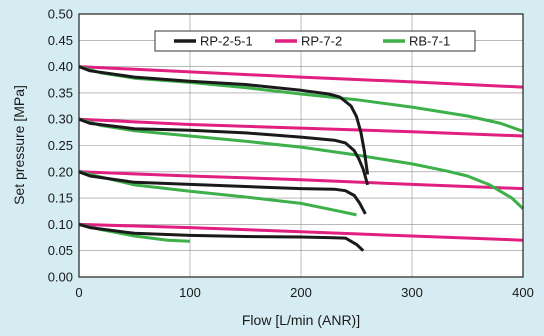 This screenshot has height=336, width=544. I want to click on y-tick-label: 0.15, so click(60, 198).